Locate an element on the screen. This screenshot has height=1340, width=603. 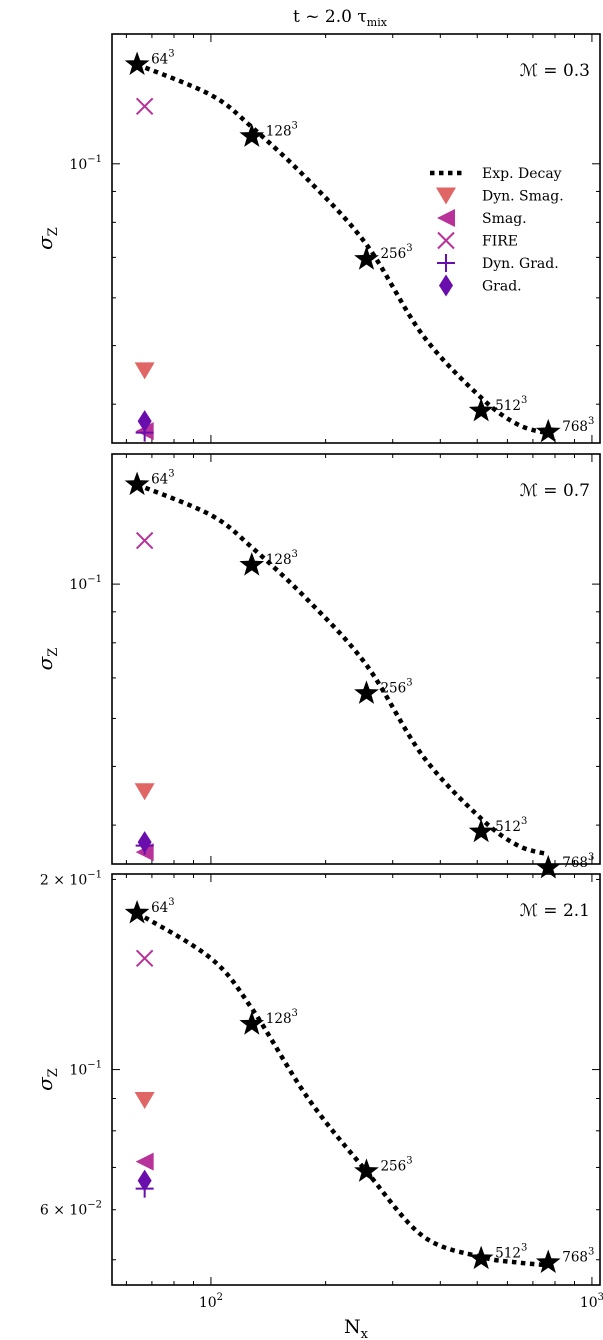
legend-label: Exp. Decay is located at coordinates (522, 174).